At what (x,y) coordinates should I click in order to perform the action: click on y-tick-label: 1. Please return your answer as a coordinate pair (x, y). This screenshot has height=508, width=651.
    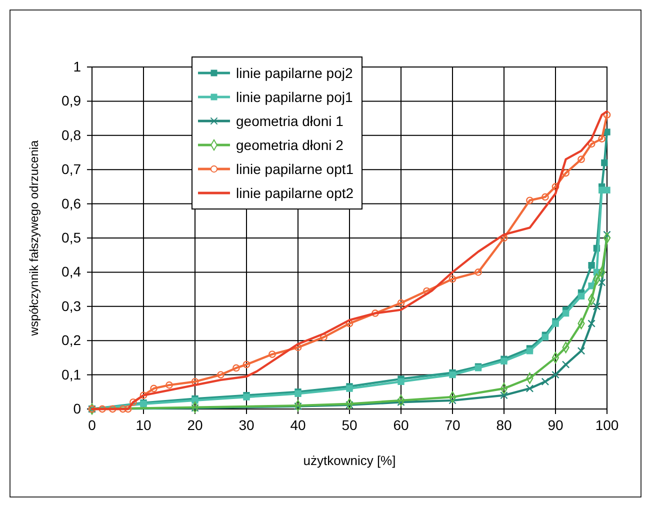
    Looking at the image, I should click on (77, 66).